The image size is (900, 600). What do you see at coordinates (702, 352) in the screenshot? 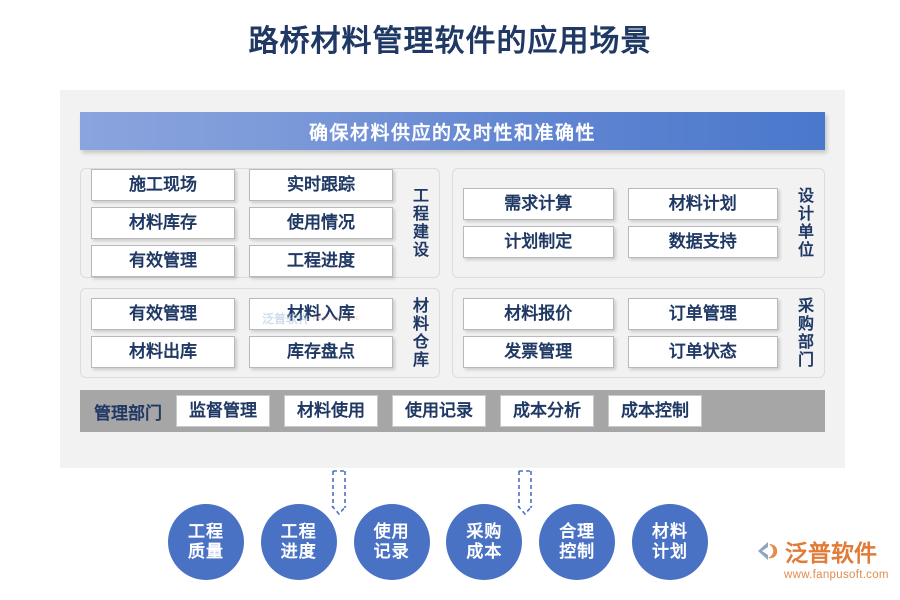
I see `cell-item: 订单状态` at bounding box center [702, 352].